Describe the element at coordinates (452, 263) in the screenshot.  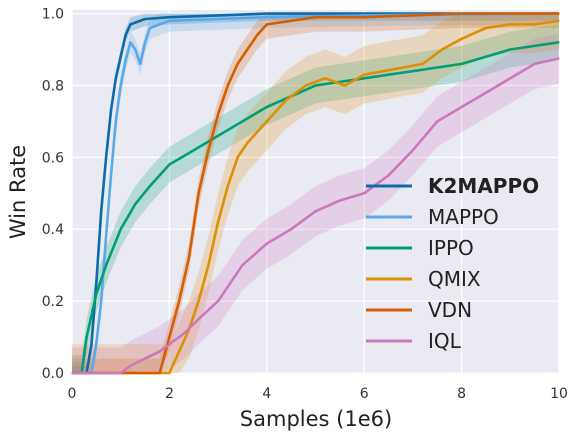
I see `legend: K2MAPPO MAPPO IPPO QMIX VDN IQL` at that location.